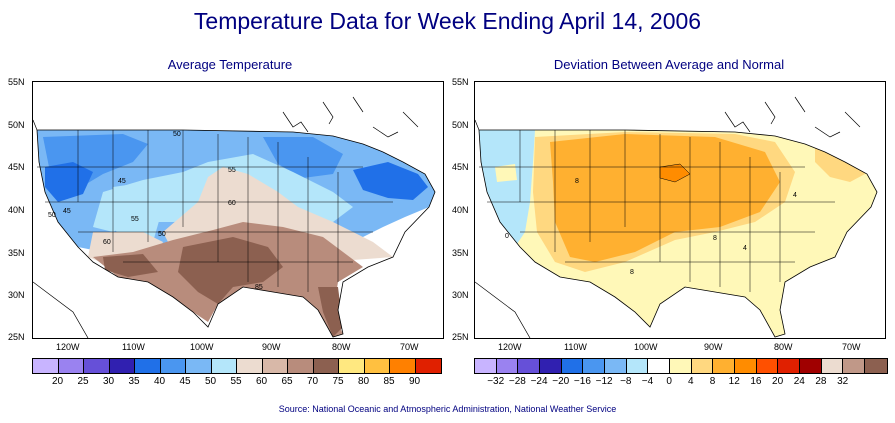 The image size is (895, 423). Describe the element at coordinates (582, 381) in the screenshot. I see `legend-label: −16` at that location.